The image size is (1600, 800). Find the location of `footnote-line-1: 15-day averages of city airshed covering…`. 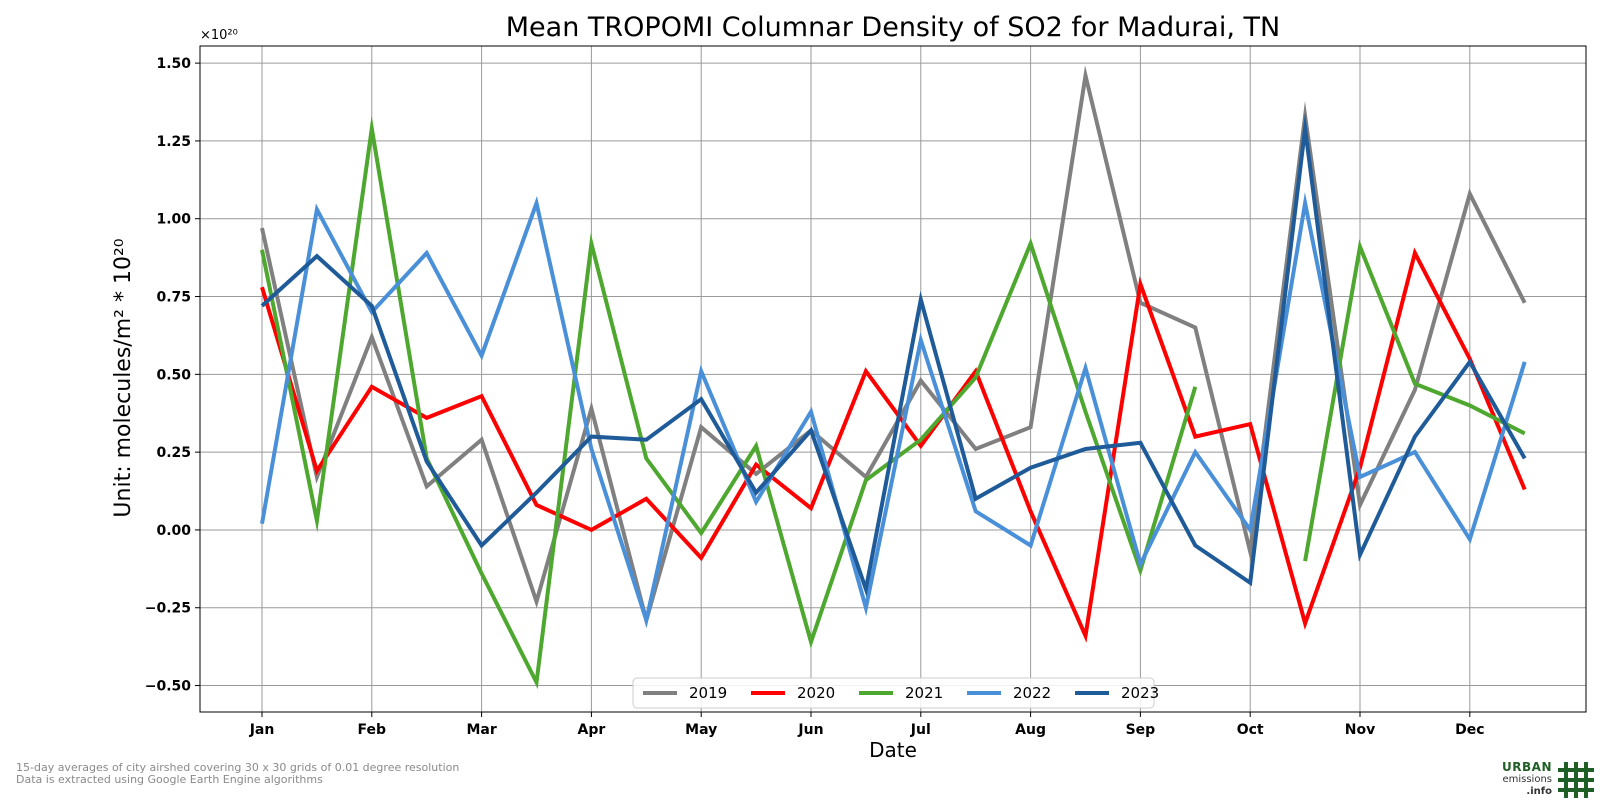

footnote-line-1: 15-day averages of city airshed covering… is located at coordinates (238, 767).